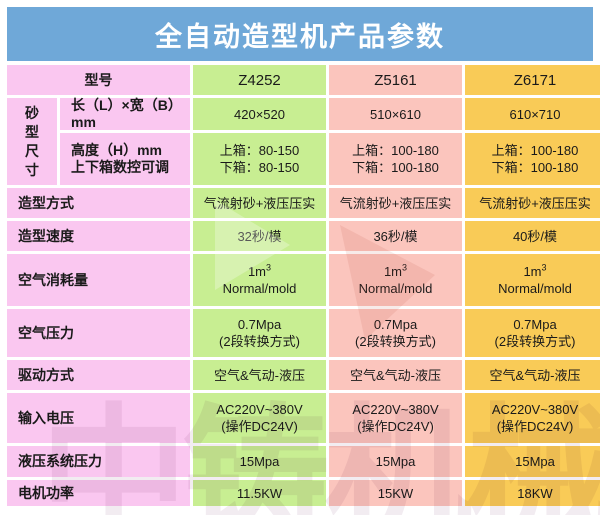 Image resolution: width=600 pixels, height=515 pixels. Describe the element at coordinates (532, 493) in the screenshot. I see `cell-value: 18KW` at that location.